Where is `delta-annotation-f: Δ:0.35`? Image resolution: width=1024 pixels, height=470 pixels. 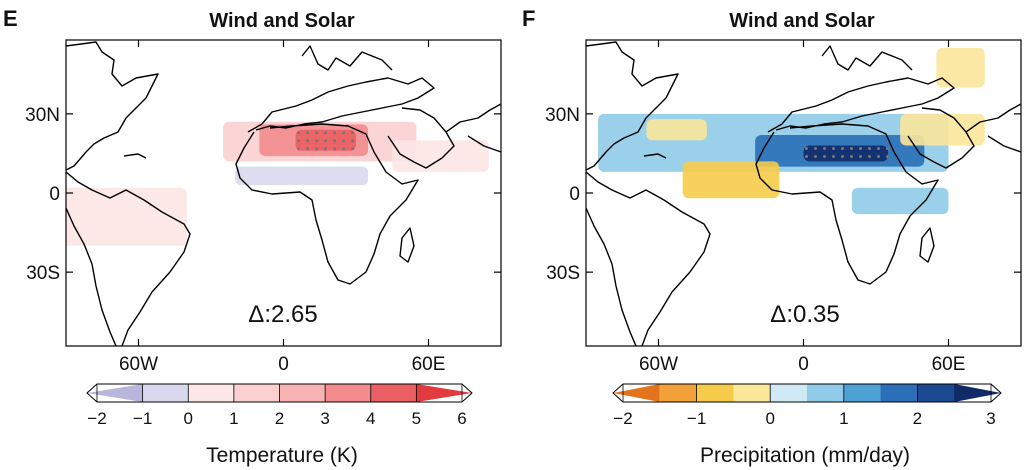
delta-annotation-f: Δ:0.35 is located at coordinates (804, 314).